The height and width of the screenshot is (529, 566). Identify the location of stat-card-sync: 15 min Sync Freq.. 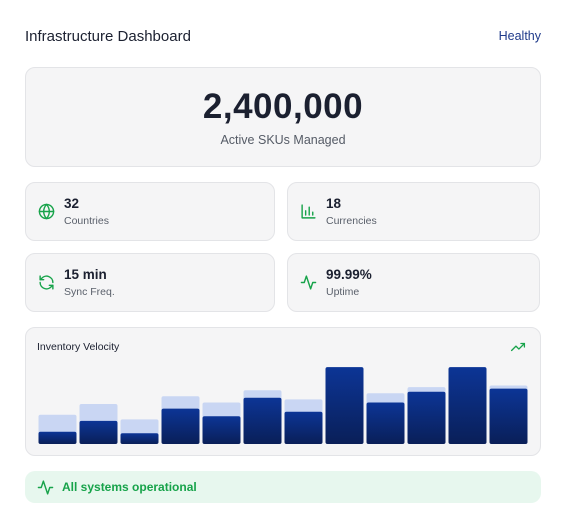
(150, 282).